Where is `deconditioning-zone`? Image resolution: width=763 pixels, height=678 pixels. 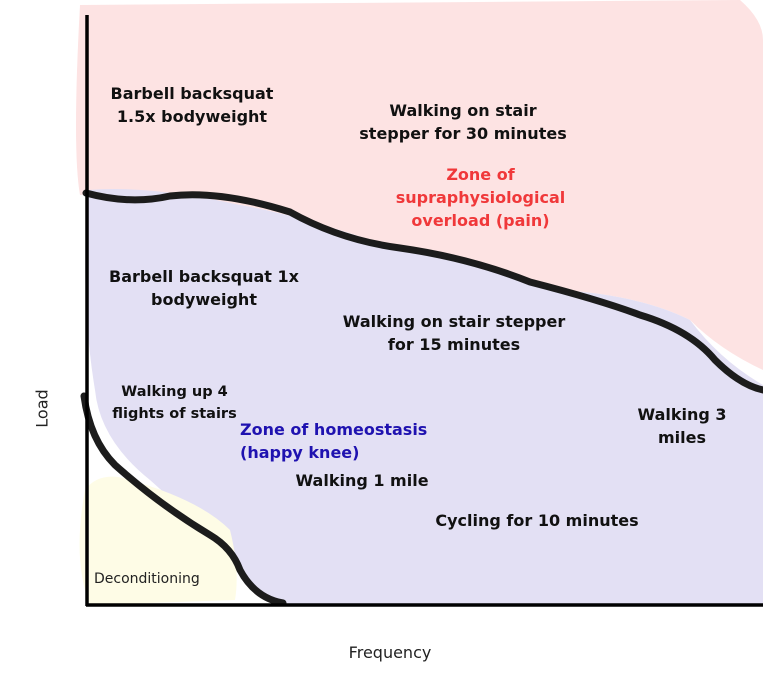
deconditioning-zone is located at coordinates (158, 540).